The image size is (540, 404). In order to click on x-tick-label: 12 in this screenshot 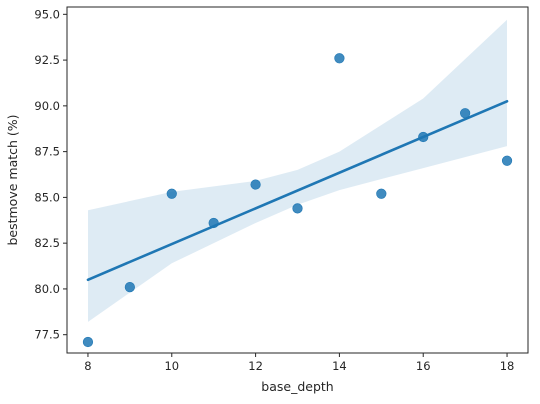, I will do `click(255, 366)`.